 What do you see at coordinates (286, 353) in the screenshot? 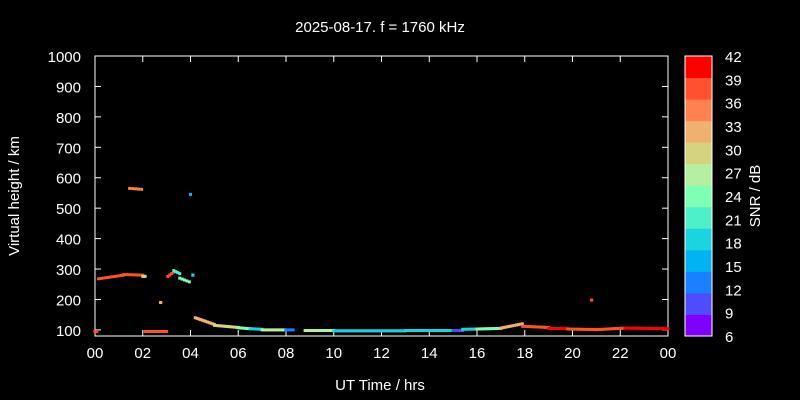
I see `x-tick-label: 08` at bounding box center [286, 353].